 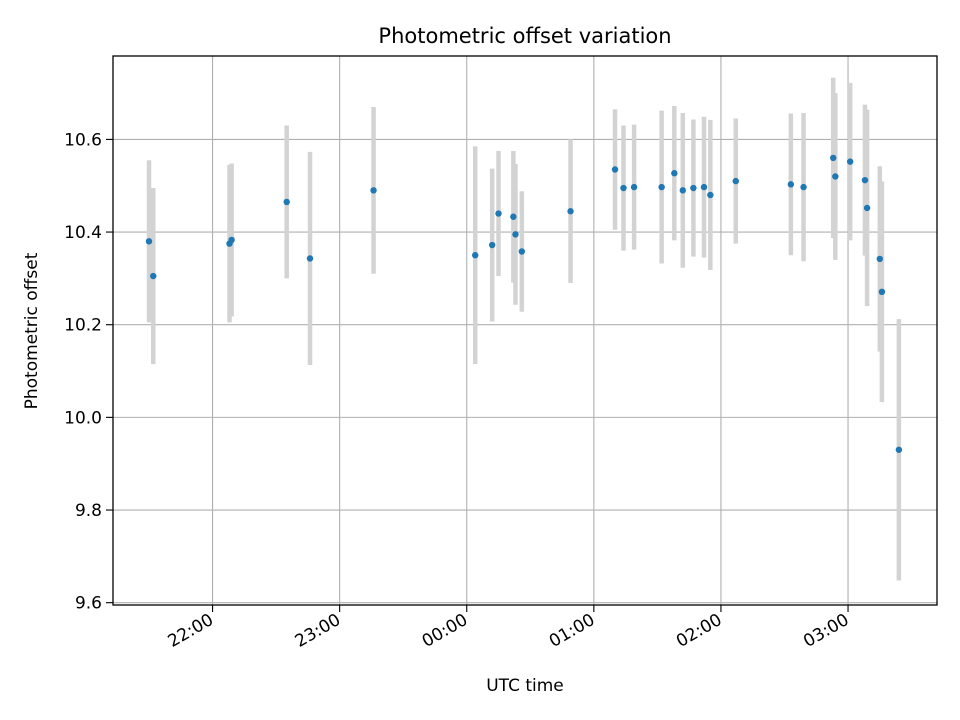 What do you see at coordinates (88, 604) in the screenshot?
I see `y-tick-label: 9.6` at bounding box center [88, 604].